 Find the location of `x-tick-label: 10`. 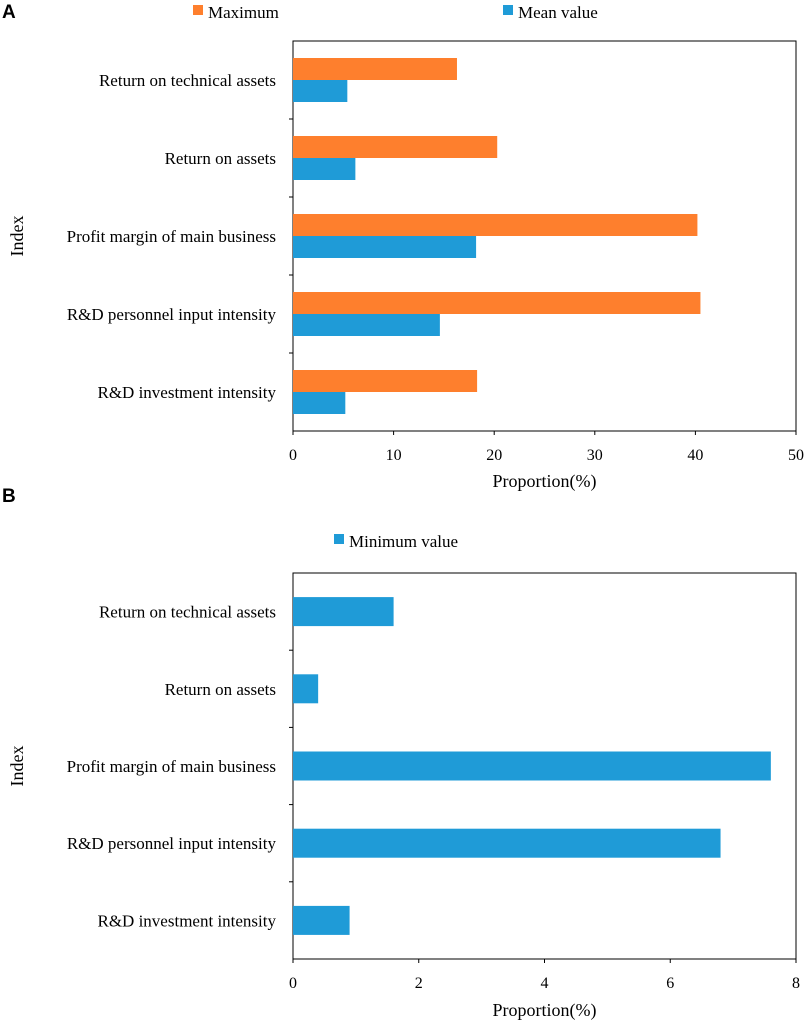

x-tick-label: 10 is located at coordinates (394, 455).